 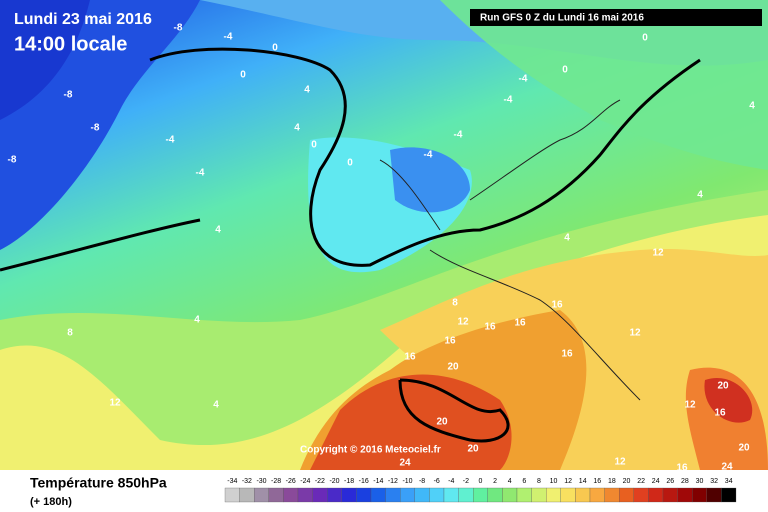 What do you see at coordinates (554, 481) in the screenshot?
I see `legend-tick: 10` at bounding box center [554, 481].